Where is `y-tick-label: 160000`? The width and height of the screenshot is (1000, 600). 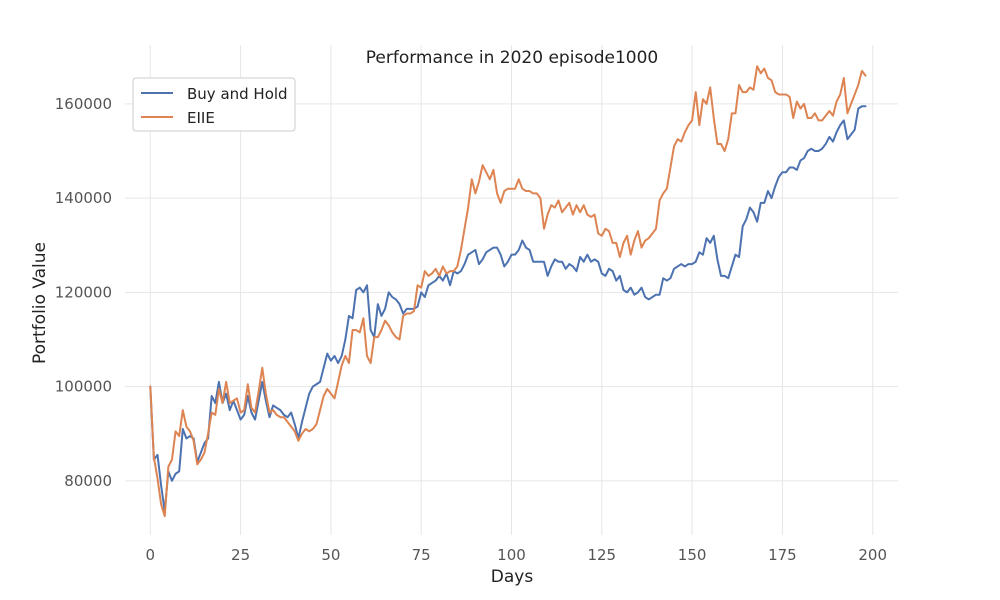 y-tick-label: 160000 is located at coordinates (83, 104).